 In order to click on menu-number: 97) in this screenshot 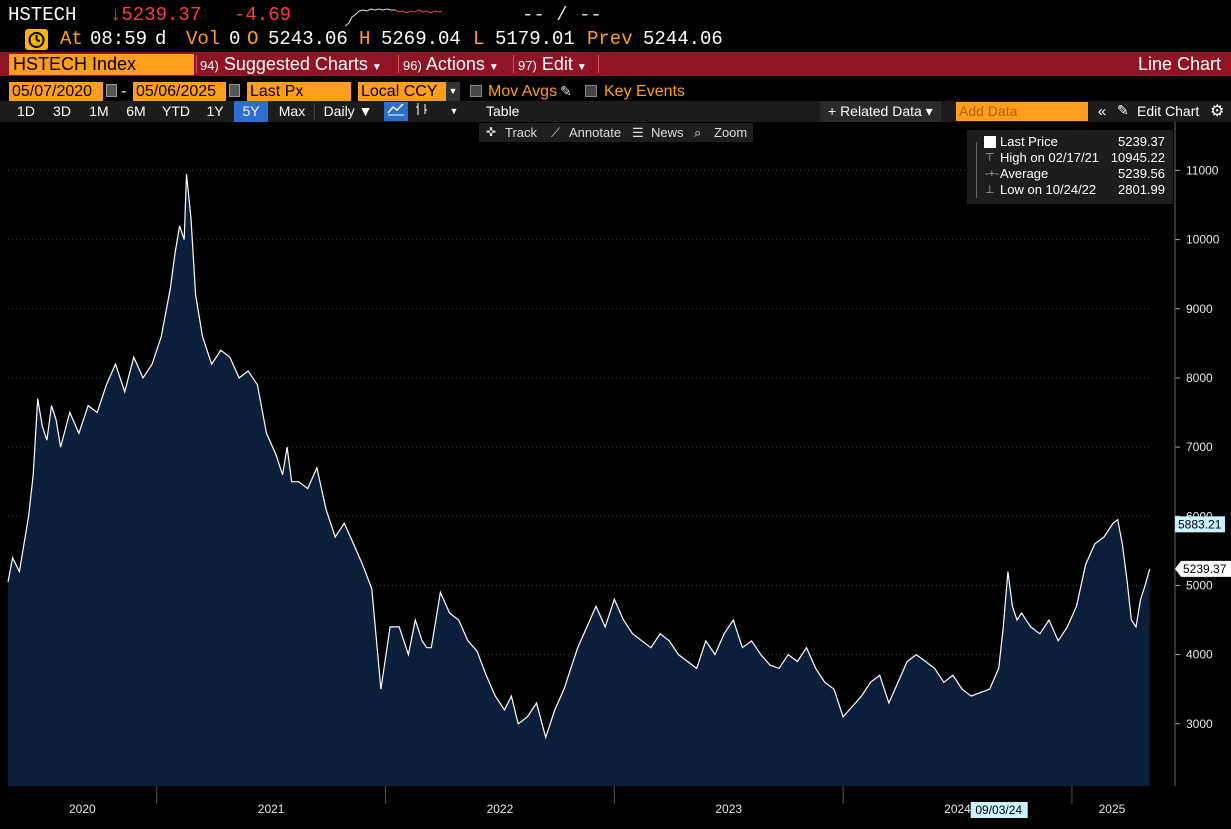, I will do `click(527, 65)`.